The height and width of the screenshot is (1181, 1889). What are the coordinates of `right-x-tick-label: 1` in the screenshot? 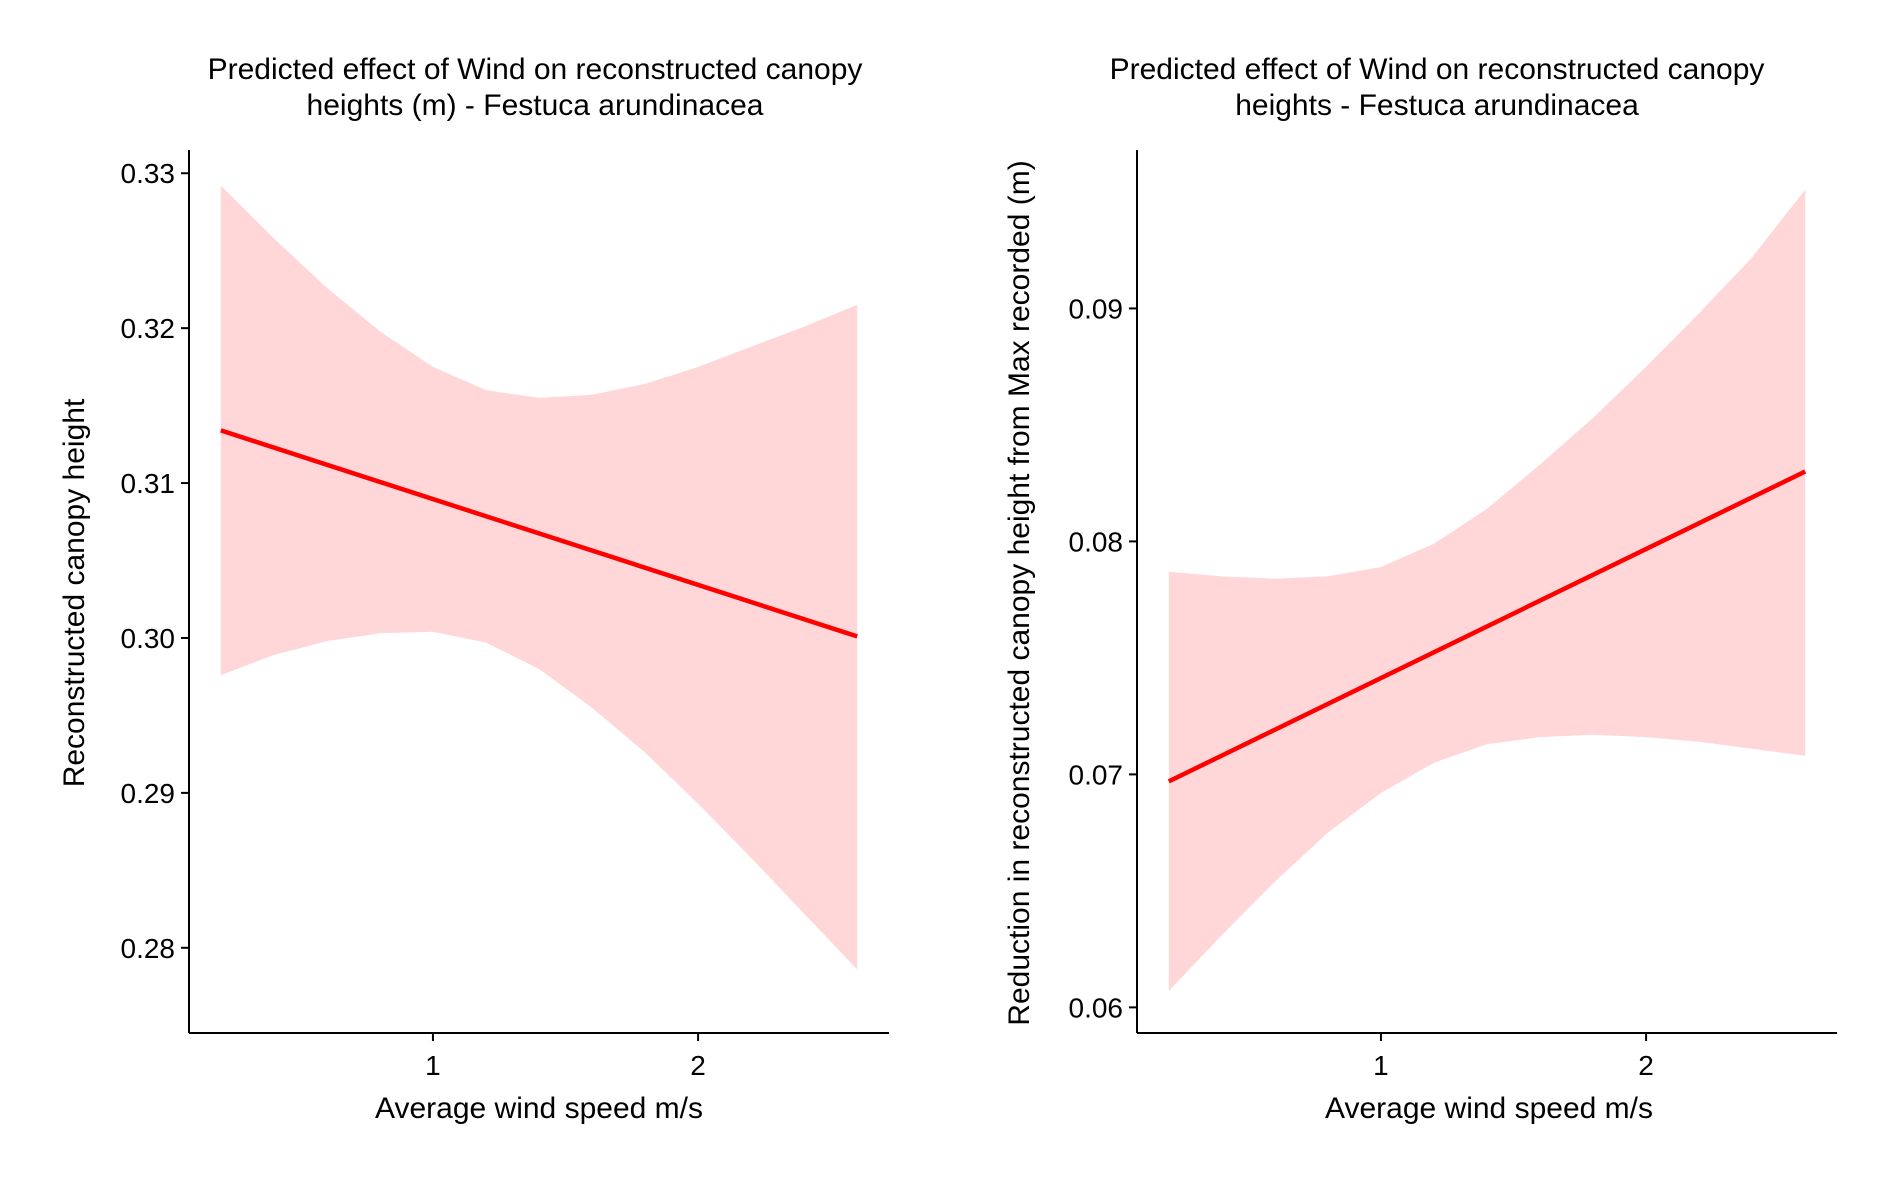 It's located at (1381, 1065).